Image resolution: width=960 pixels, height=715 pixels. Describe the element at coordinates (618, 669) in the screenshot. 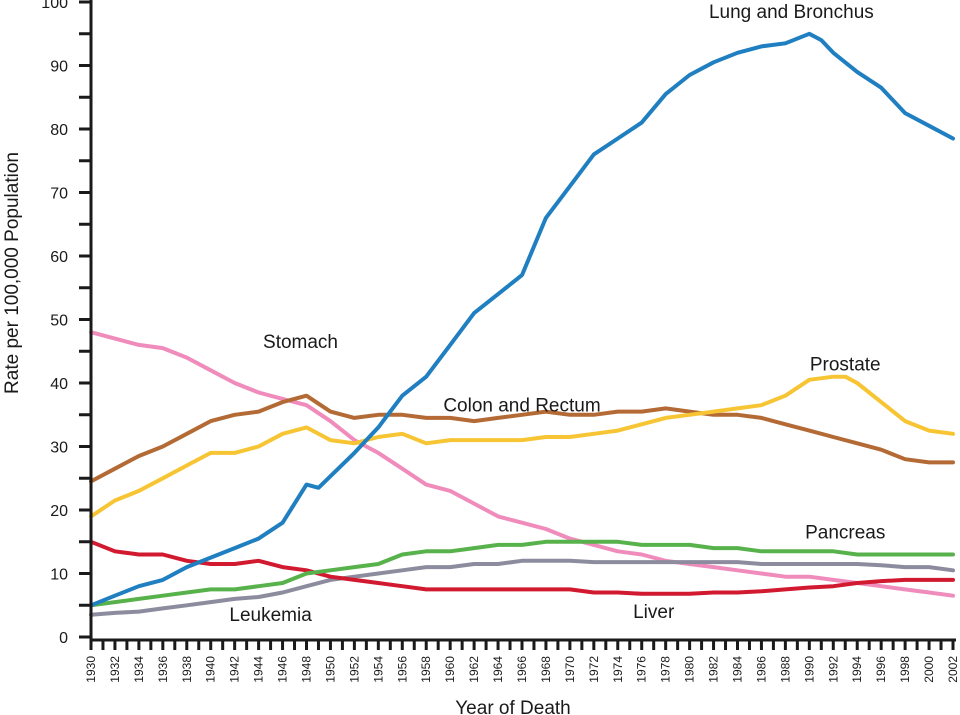

I see `x-tick-label: 1974` at that location.